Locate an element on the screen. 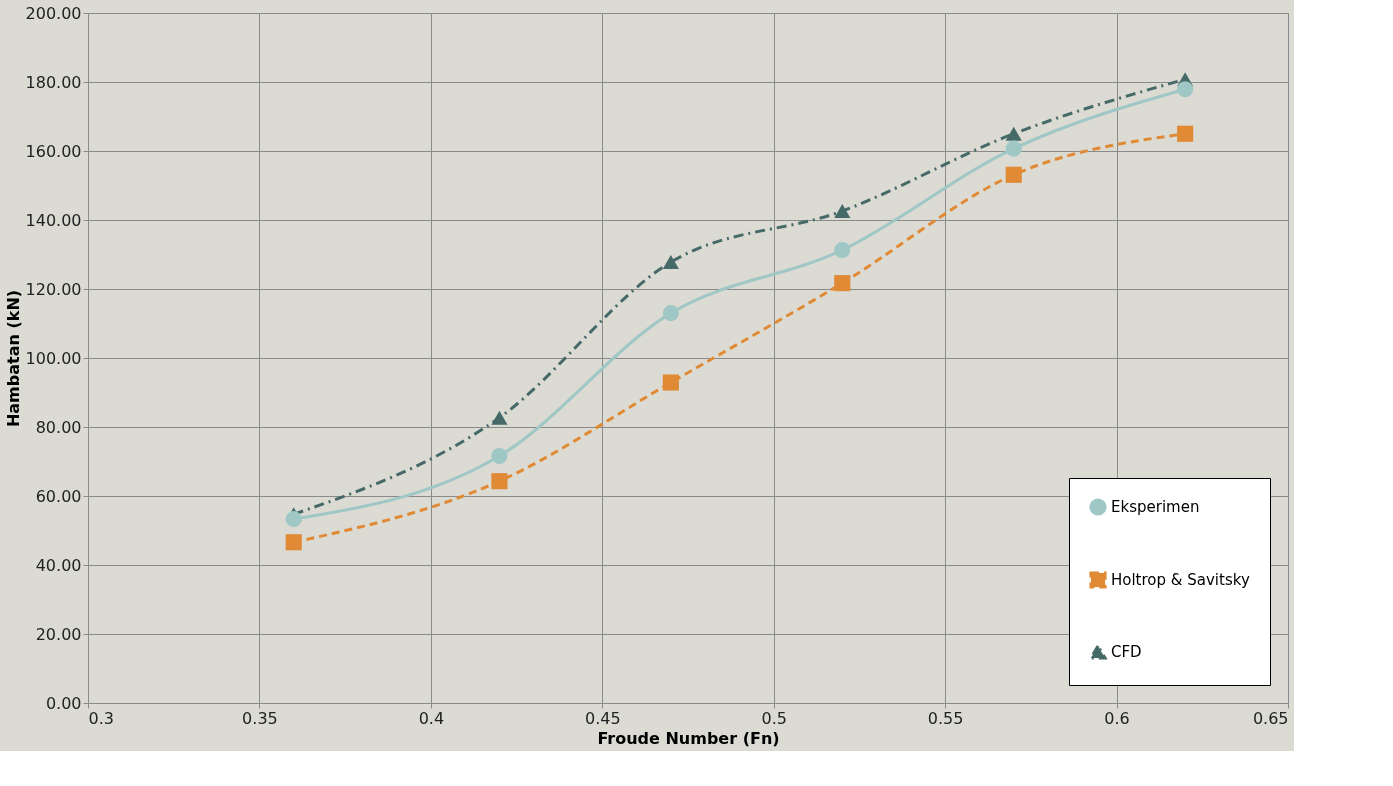 This screenshot has height=786, width=1393. x-axis-title: Froude Number (Fn) is located at coordinates (688, 738).